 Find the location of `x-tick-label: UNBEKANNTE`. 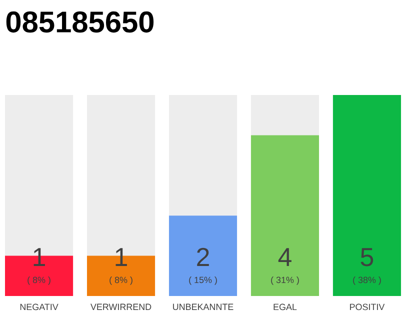

x-tick-label: UNBEKANNTE is located at coordinates (203, 307).